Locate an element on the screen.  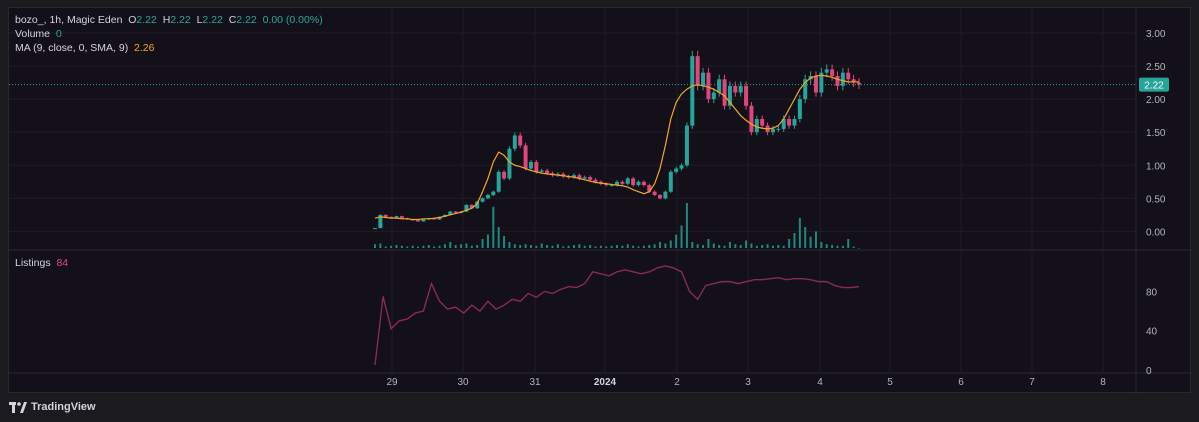
symbol-title: bozo_, 1h, Magic Eden is located at coordinates (69, 20).